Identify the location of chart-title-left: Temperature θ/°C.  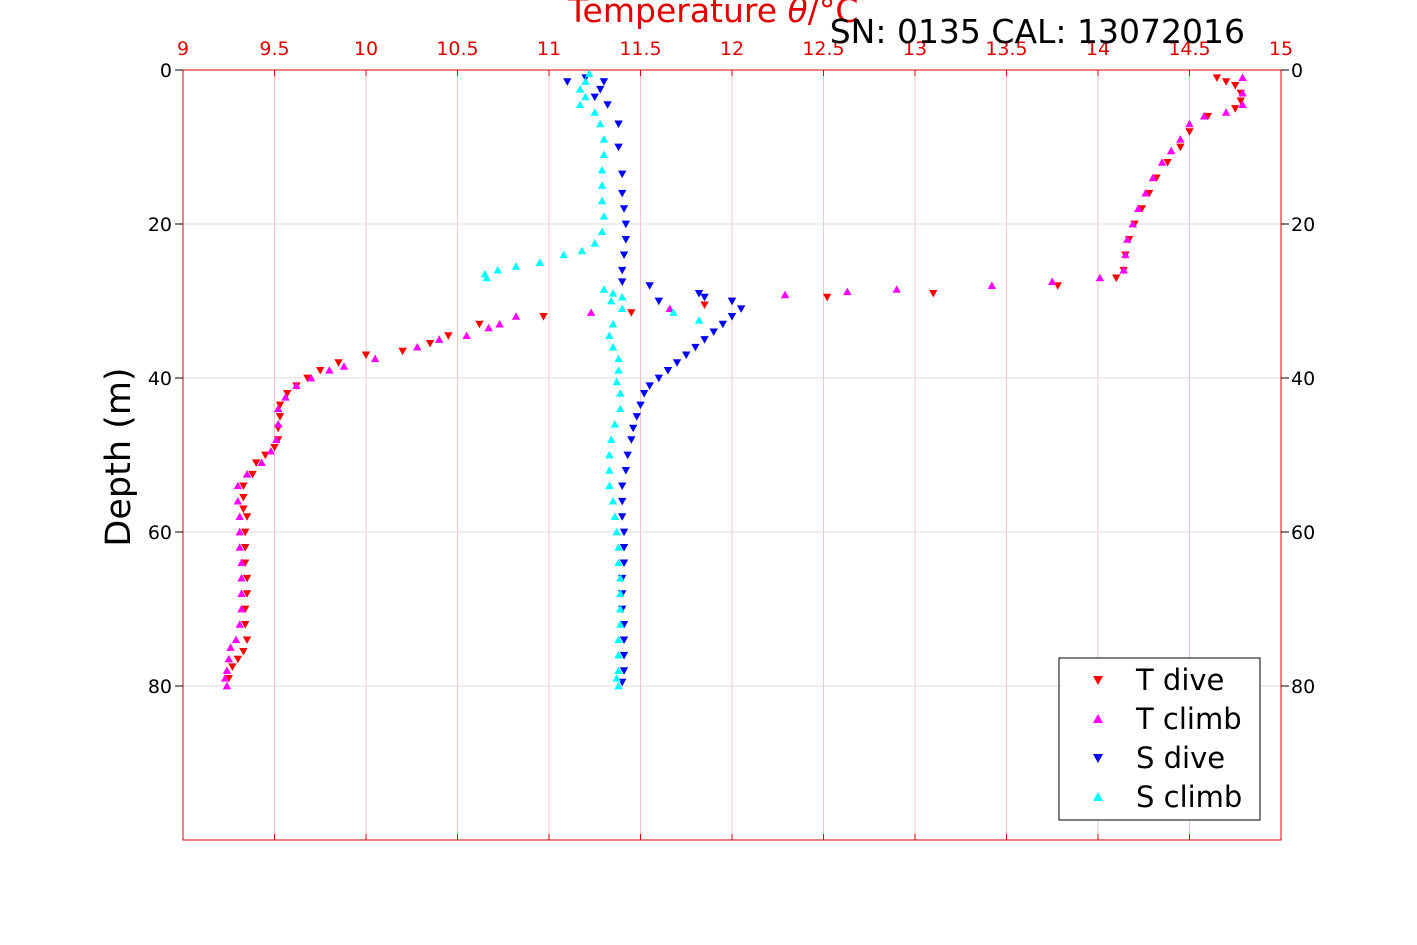
(712, 15).